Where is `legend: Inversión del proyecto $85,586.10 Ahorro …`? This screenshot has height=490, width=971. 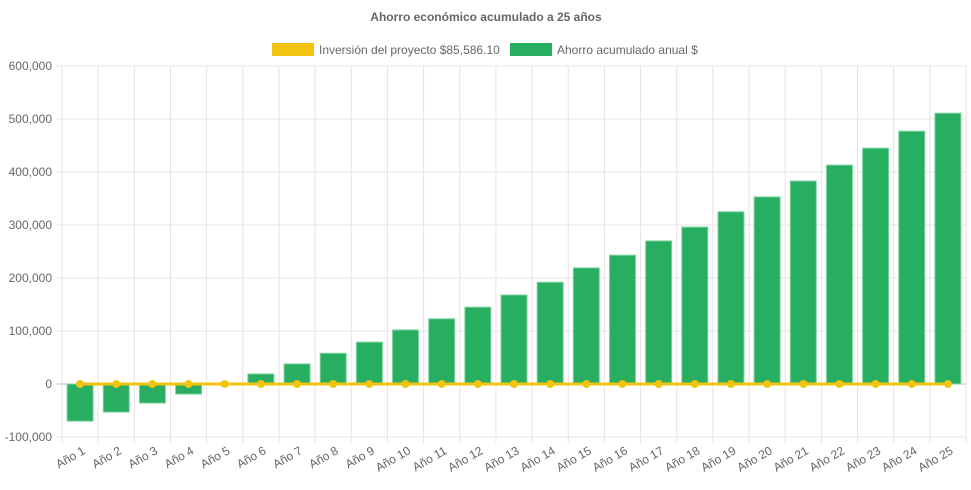
legend: Inversión del proyecto $85,586.10 Ahorro … is located at coordinates (485, 50).